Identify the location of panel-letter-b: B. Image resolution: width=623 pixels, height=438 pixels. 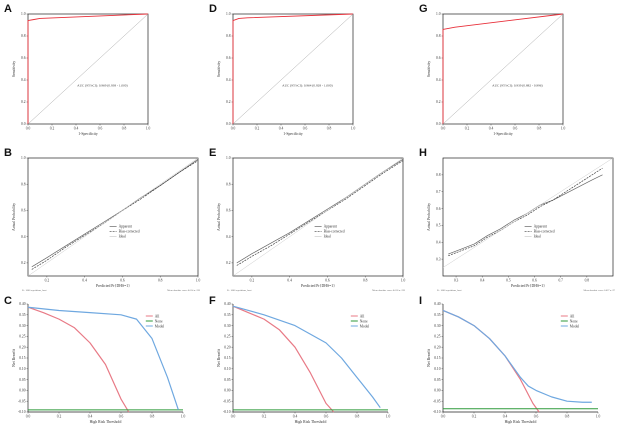
(8, 153).